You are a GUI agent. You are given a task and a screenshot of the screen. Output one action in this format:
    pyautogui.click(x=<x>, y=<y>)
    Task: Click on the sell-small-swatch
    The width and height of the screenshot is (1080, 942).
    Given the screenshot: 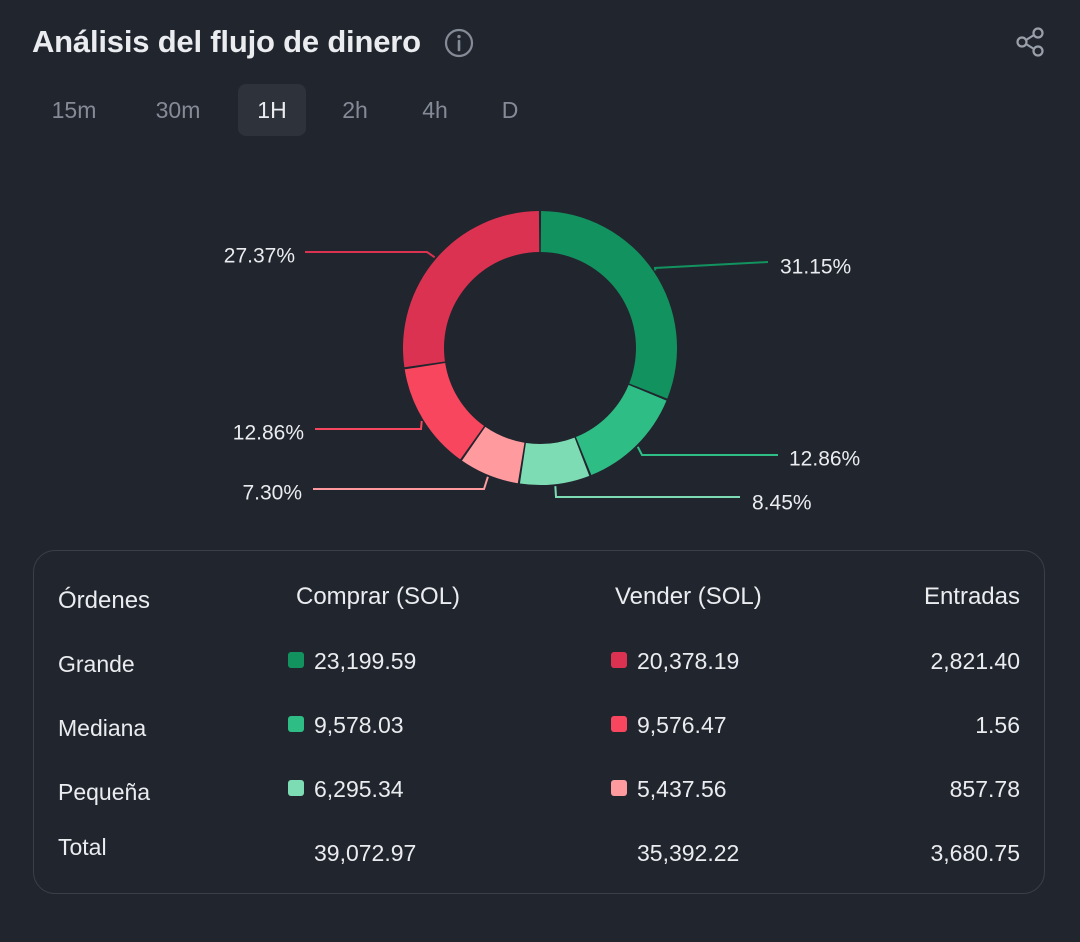 What is the action you would take?
    pyautogui.click(x=619, y=788)
    